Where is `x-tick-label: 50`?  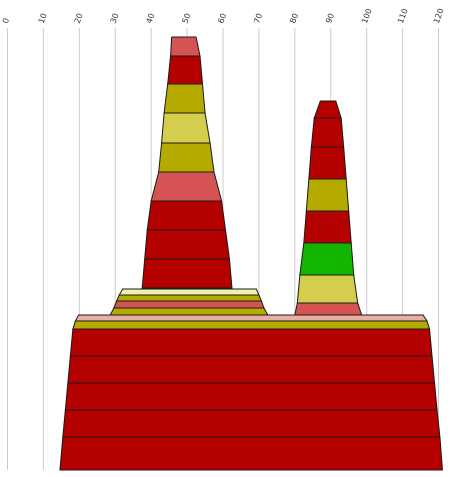 x-tick-label: 50 is located at coordinates (187, 18).